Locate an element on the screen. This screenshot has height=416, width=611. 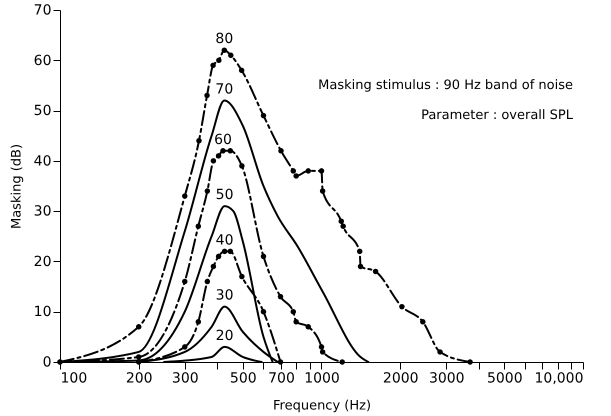
x-tick-label: 100 is located at coordinates (74, 378).